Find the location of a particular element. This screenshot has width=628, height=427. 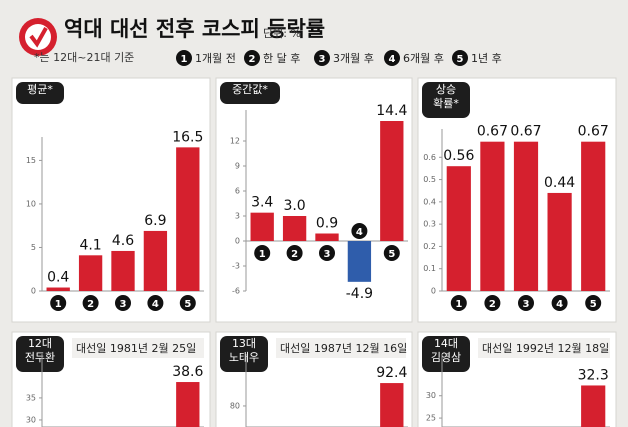

value-label: 6.9 is located at coordinates (155, 221).